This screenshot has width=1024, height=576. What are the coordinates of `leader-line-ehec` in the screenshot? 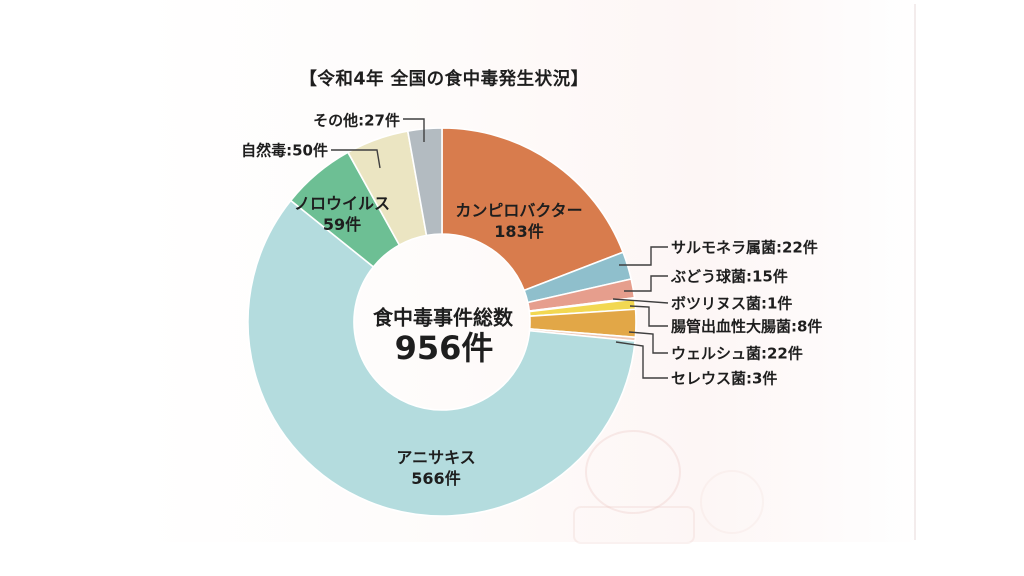 It's located at (648, 316).